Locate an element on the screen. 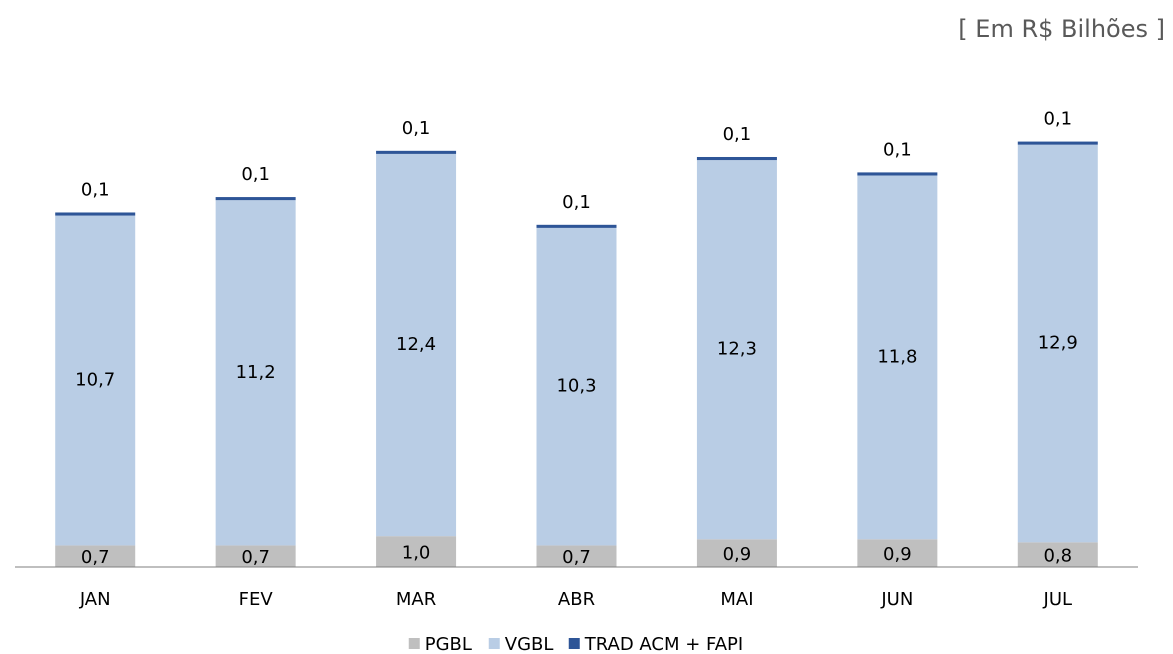  legend-label: TRAD ACM + FAPI is located at coordinates (663, 644).